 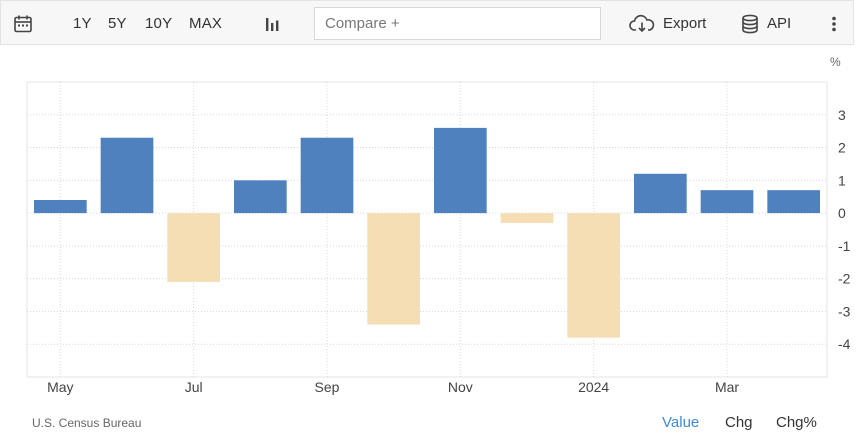 What do you see at coordinates (842, 180) in the screenshot?
I see `y-tick-label: 1` at bounding box center [842, 180].